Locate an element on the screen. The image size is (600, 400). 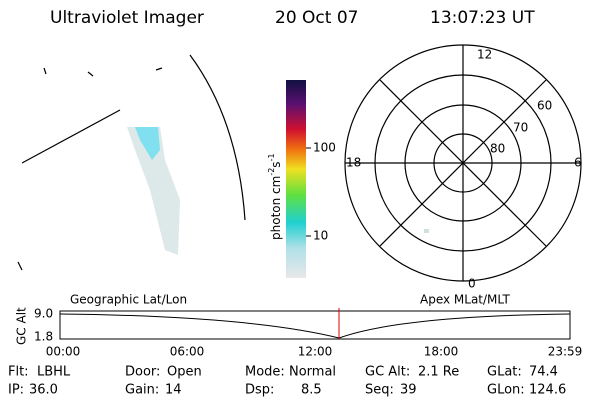
status-value: 74.4 is located at coordinates (543, 372).